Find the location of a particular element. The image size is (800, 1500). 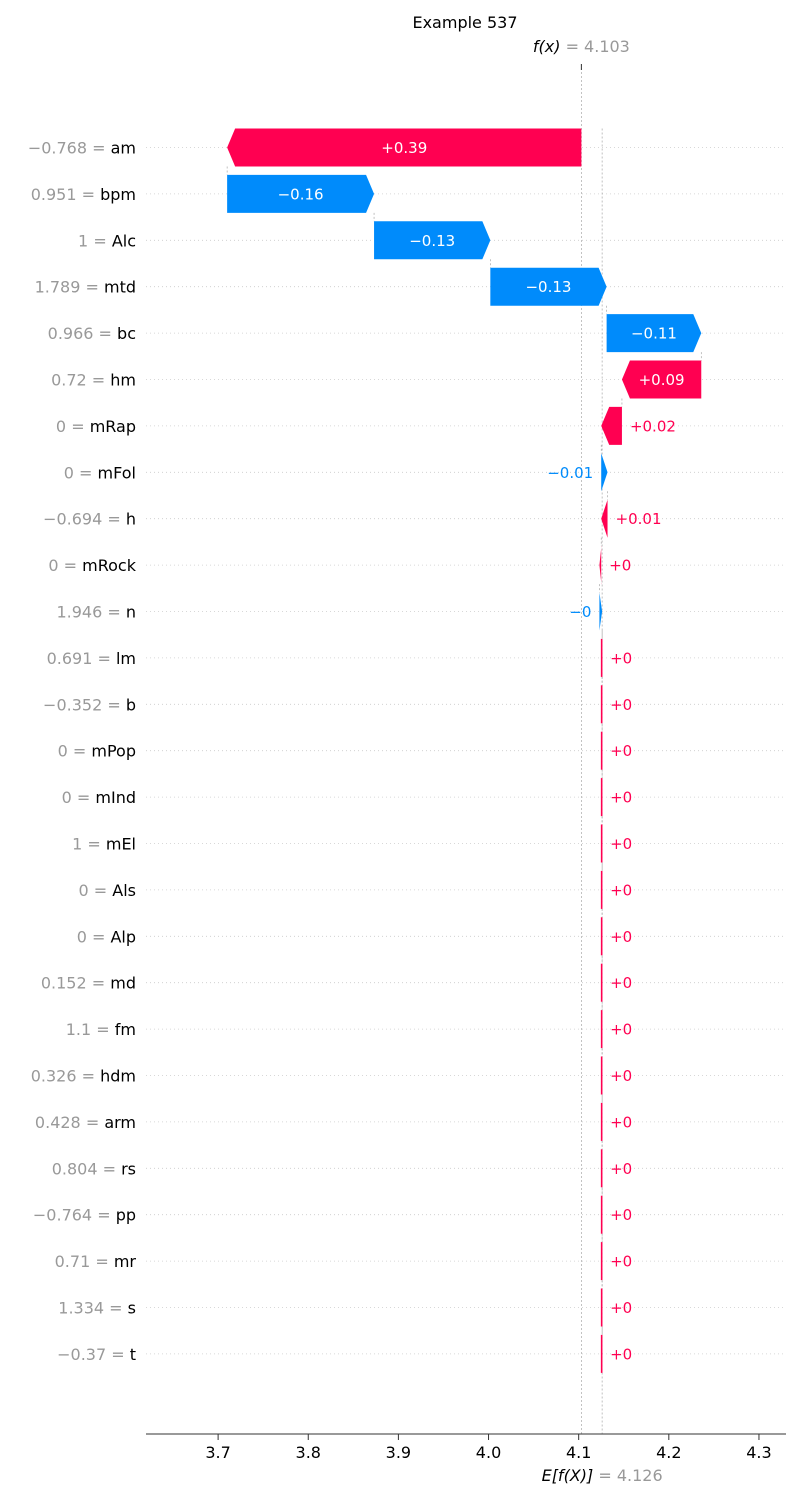

bar-label-am: +0.39 is located at coordinates (404, 148).